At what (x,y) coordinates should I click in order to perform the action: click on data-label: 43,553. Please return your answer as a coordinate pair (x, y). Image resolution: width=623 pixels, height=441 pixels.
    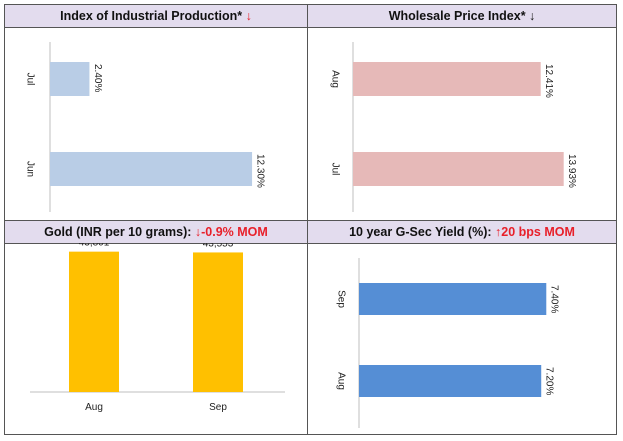
    Looking at the image, I should click on (218, 246).